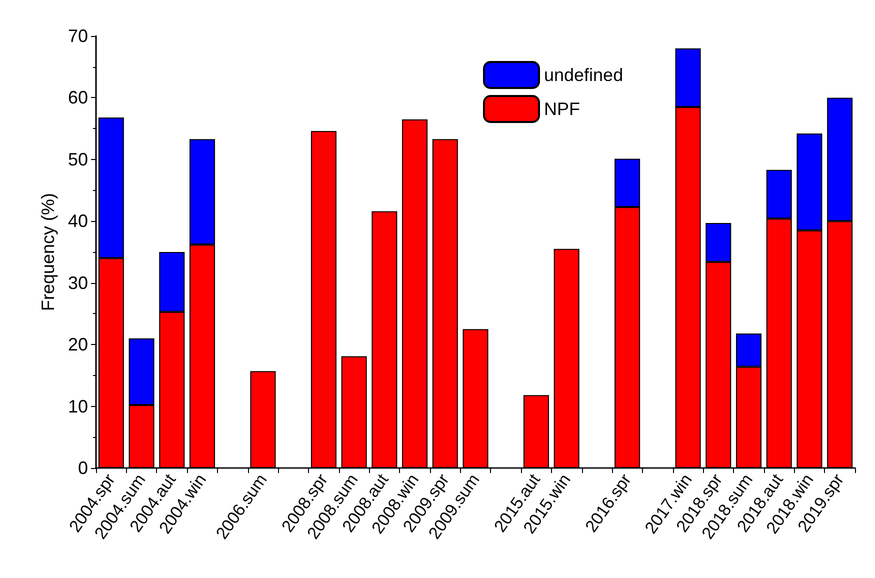  I want to click on y-tick-label: 10, so click(78, 406).